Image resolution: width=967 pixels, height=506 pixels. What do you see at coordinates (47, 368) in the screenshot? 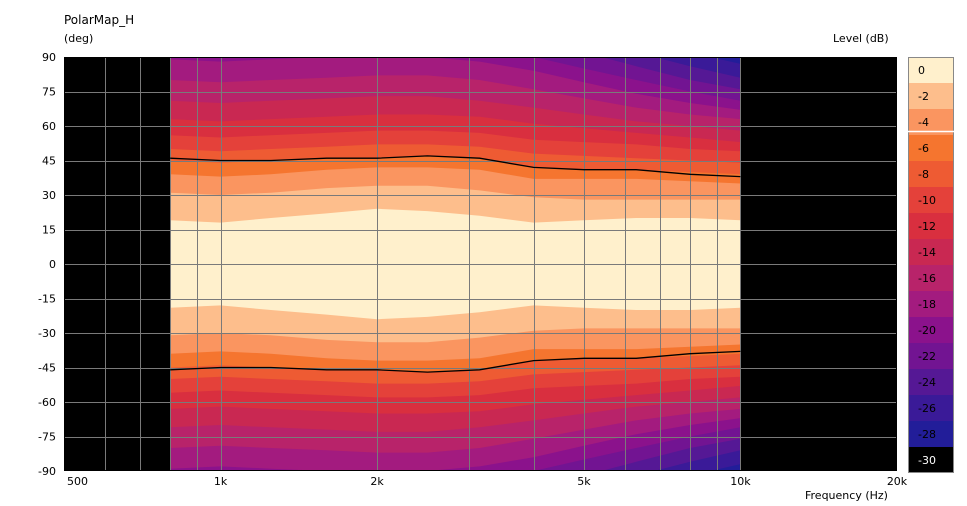
I see `y-tick-label: -45` at bounding box center [47, 368].